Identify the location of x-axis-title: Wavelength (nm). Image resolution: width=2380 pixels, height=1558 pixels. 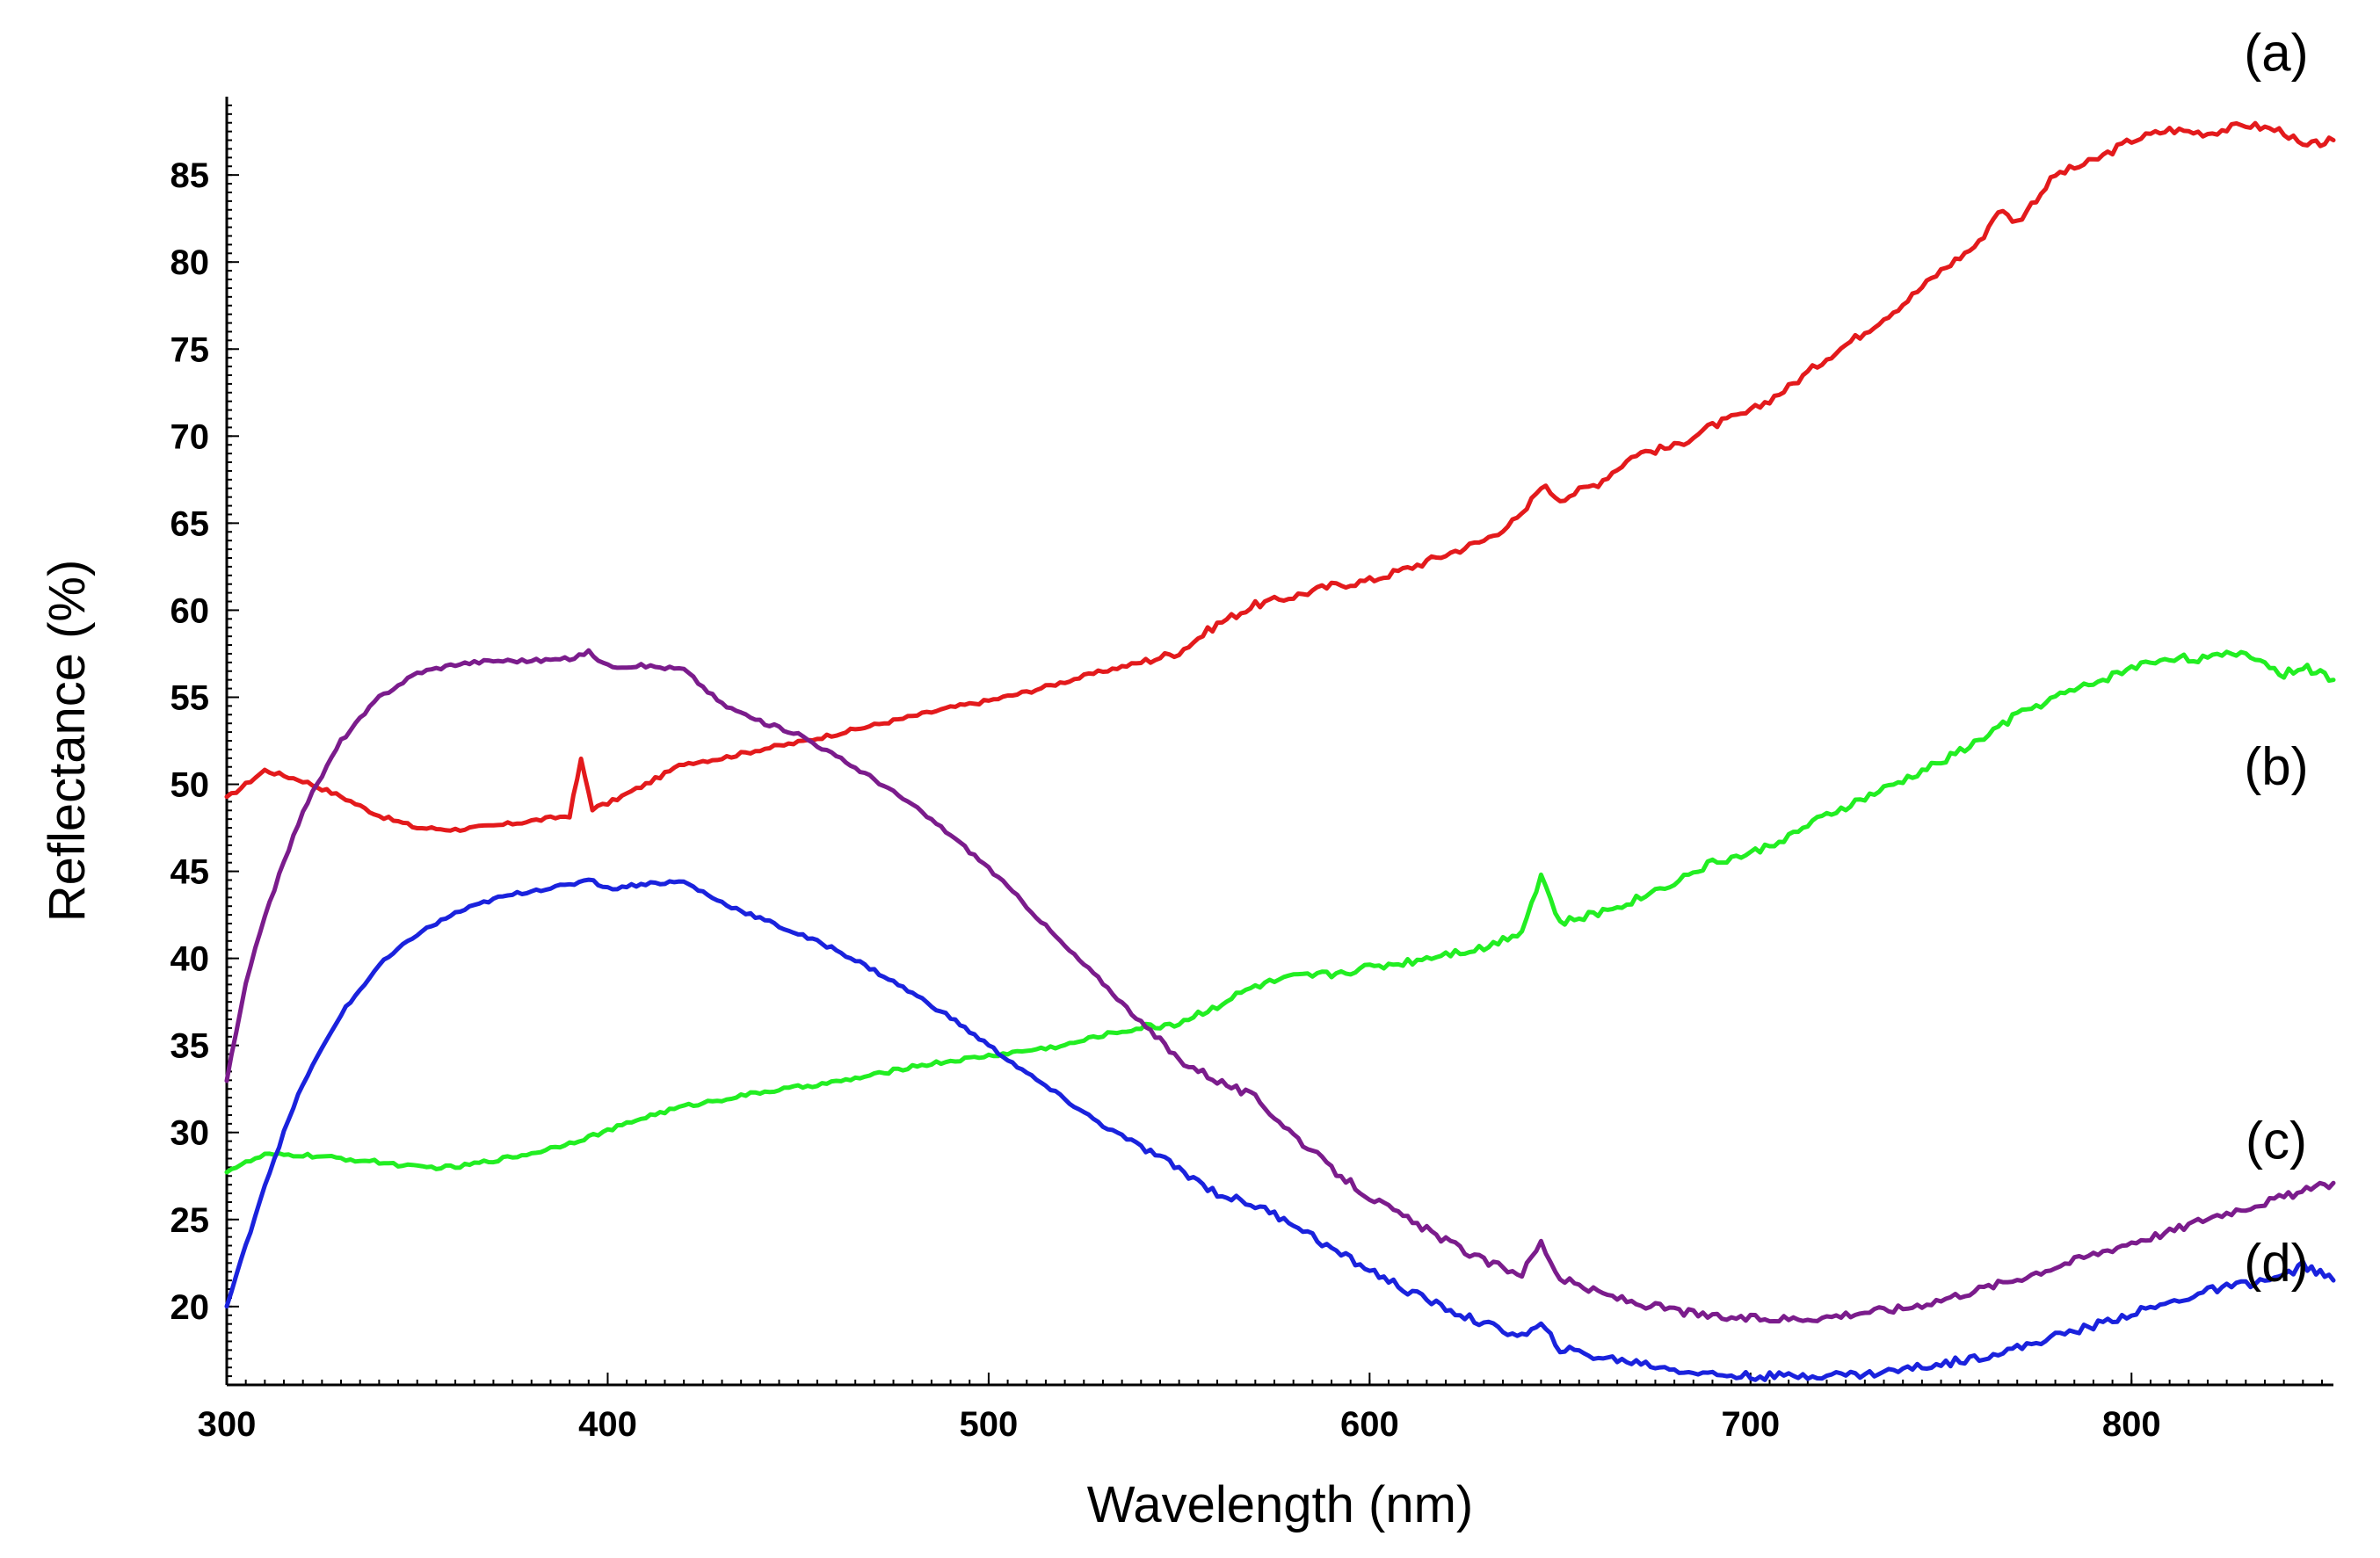
(1280, 1505).